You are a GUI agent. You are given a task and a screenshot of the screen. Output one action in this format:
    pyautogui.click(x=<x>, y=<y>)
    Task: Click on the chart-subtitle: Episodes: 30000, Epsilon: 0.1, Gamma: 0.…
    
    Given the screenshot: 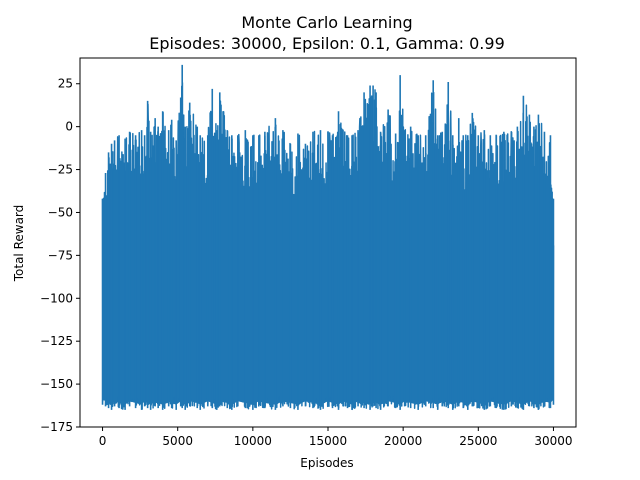 What is the action you would take?
    pyautogui.click(x=327, y=43)
    